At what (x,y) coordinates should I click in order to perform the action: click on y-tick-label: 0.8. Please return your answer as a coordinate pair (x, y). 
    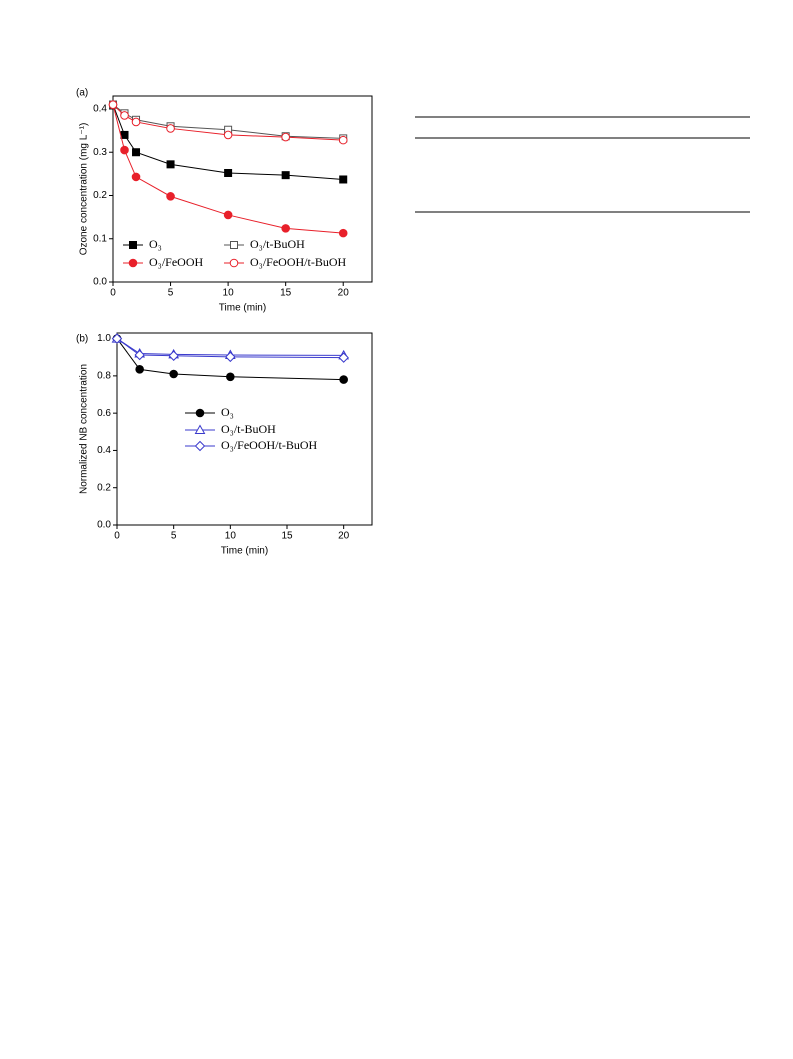
    Looking at the image, I should click on (104, 376).